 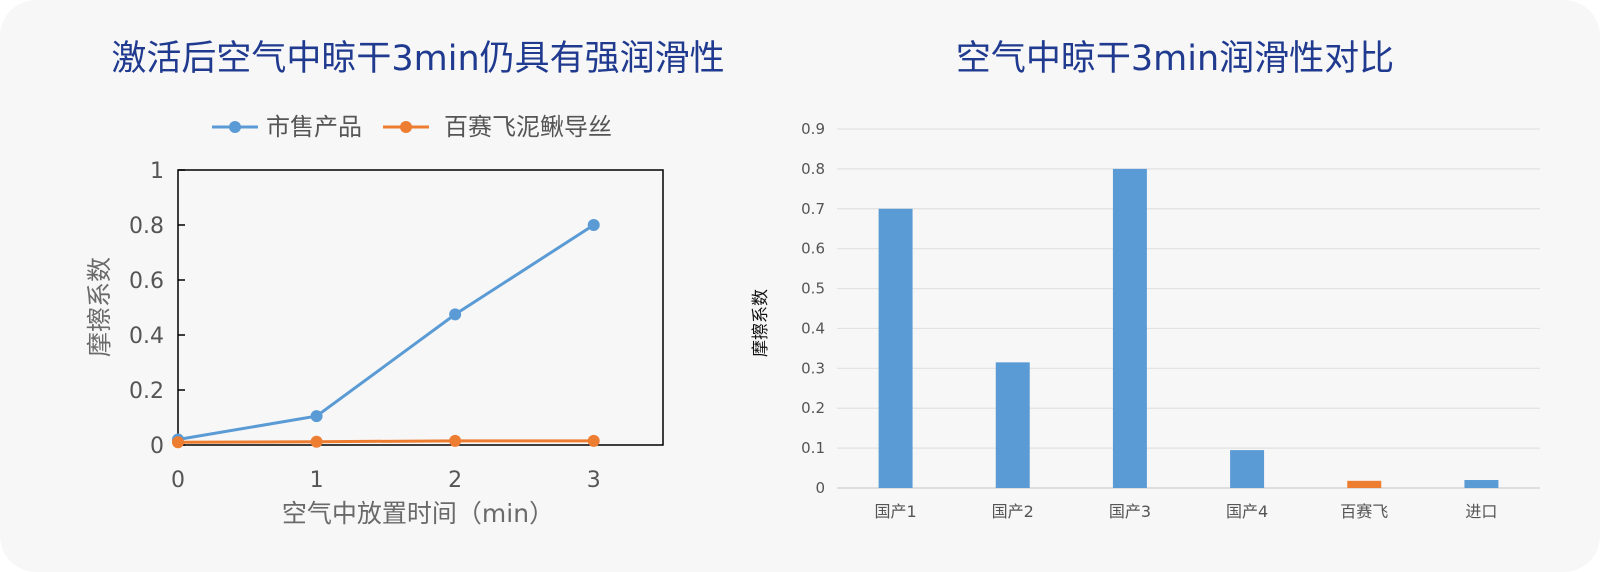 I want to click on right-y-tick-label: 0.1, so click(x=813, y=448).